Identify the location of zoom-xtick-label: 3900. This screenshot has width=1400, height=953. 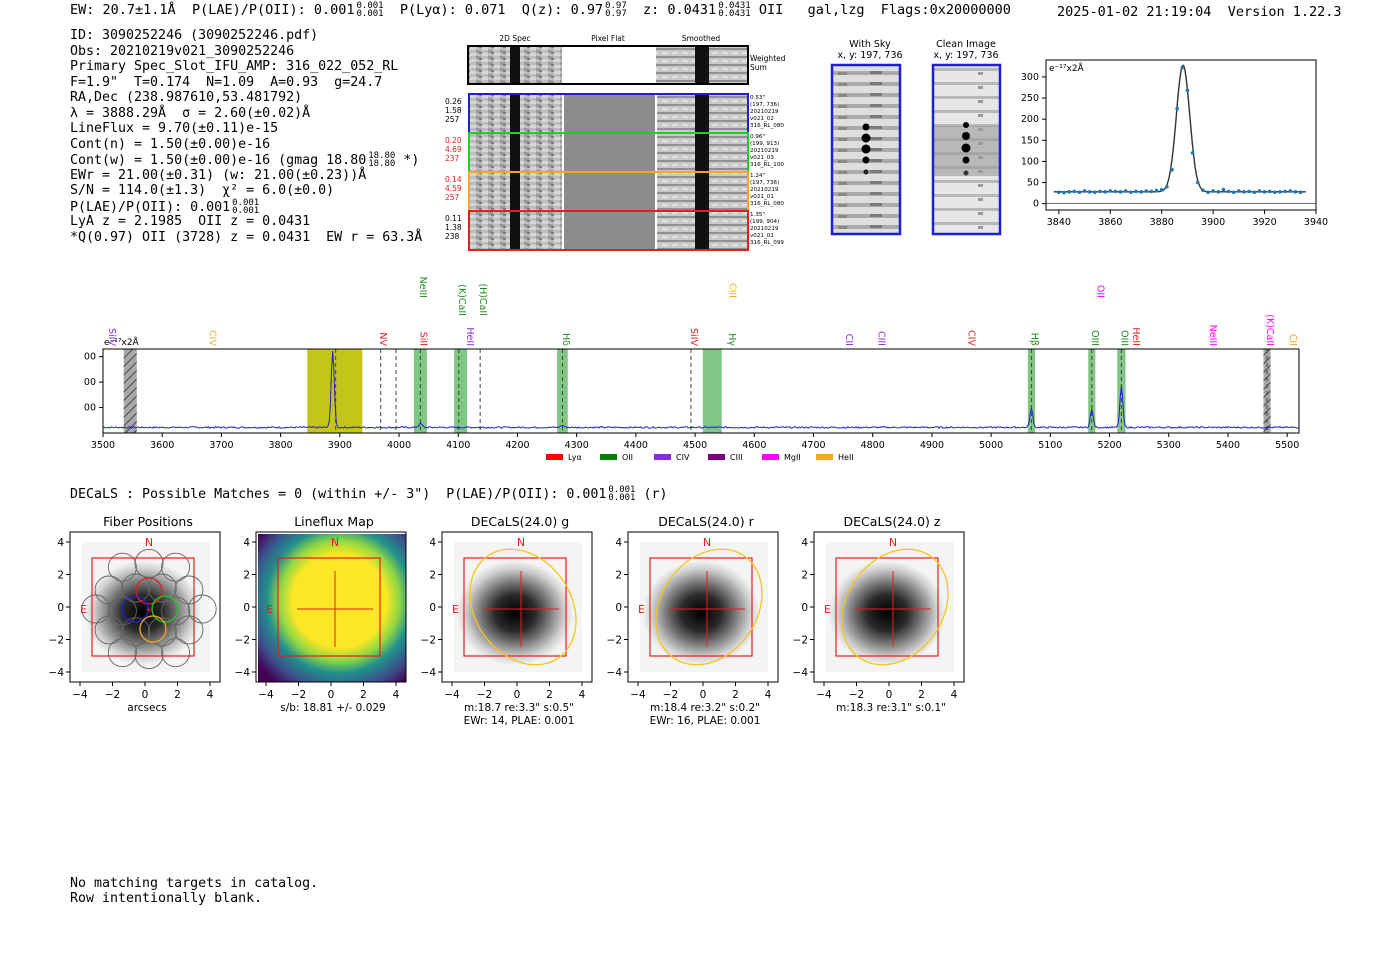
(1213, 222).